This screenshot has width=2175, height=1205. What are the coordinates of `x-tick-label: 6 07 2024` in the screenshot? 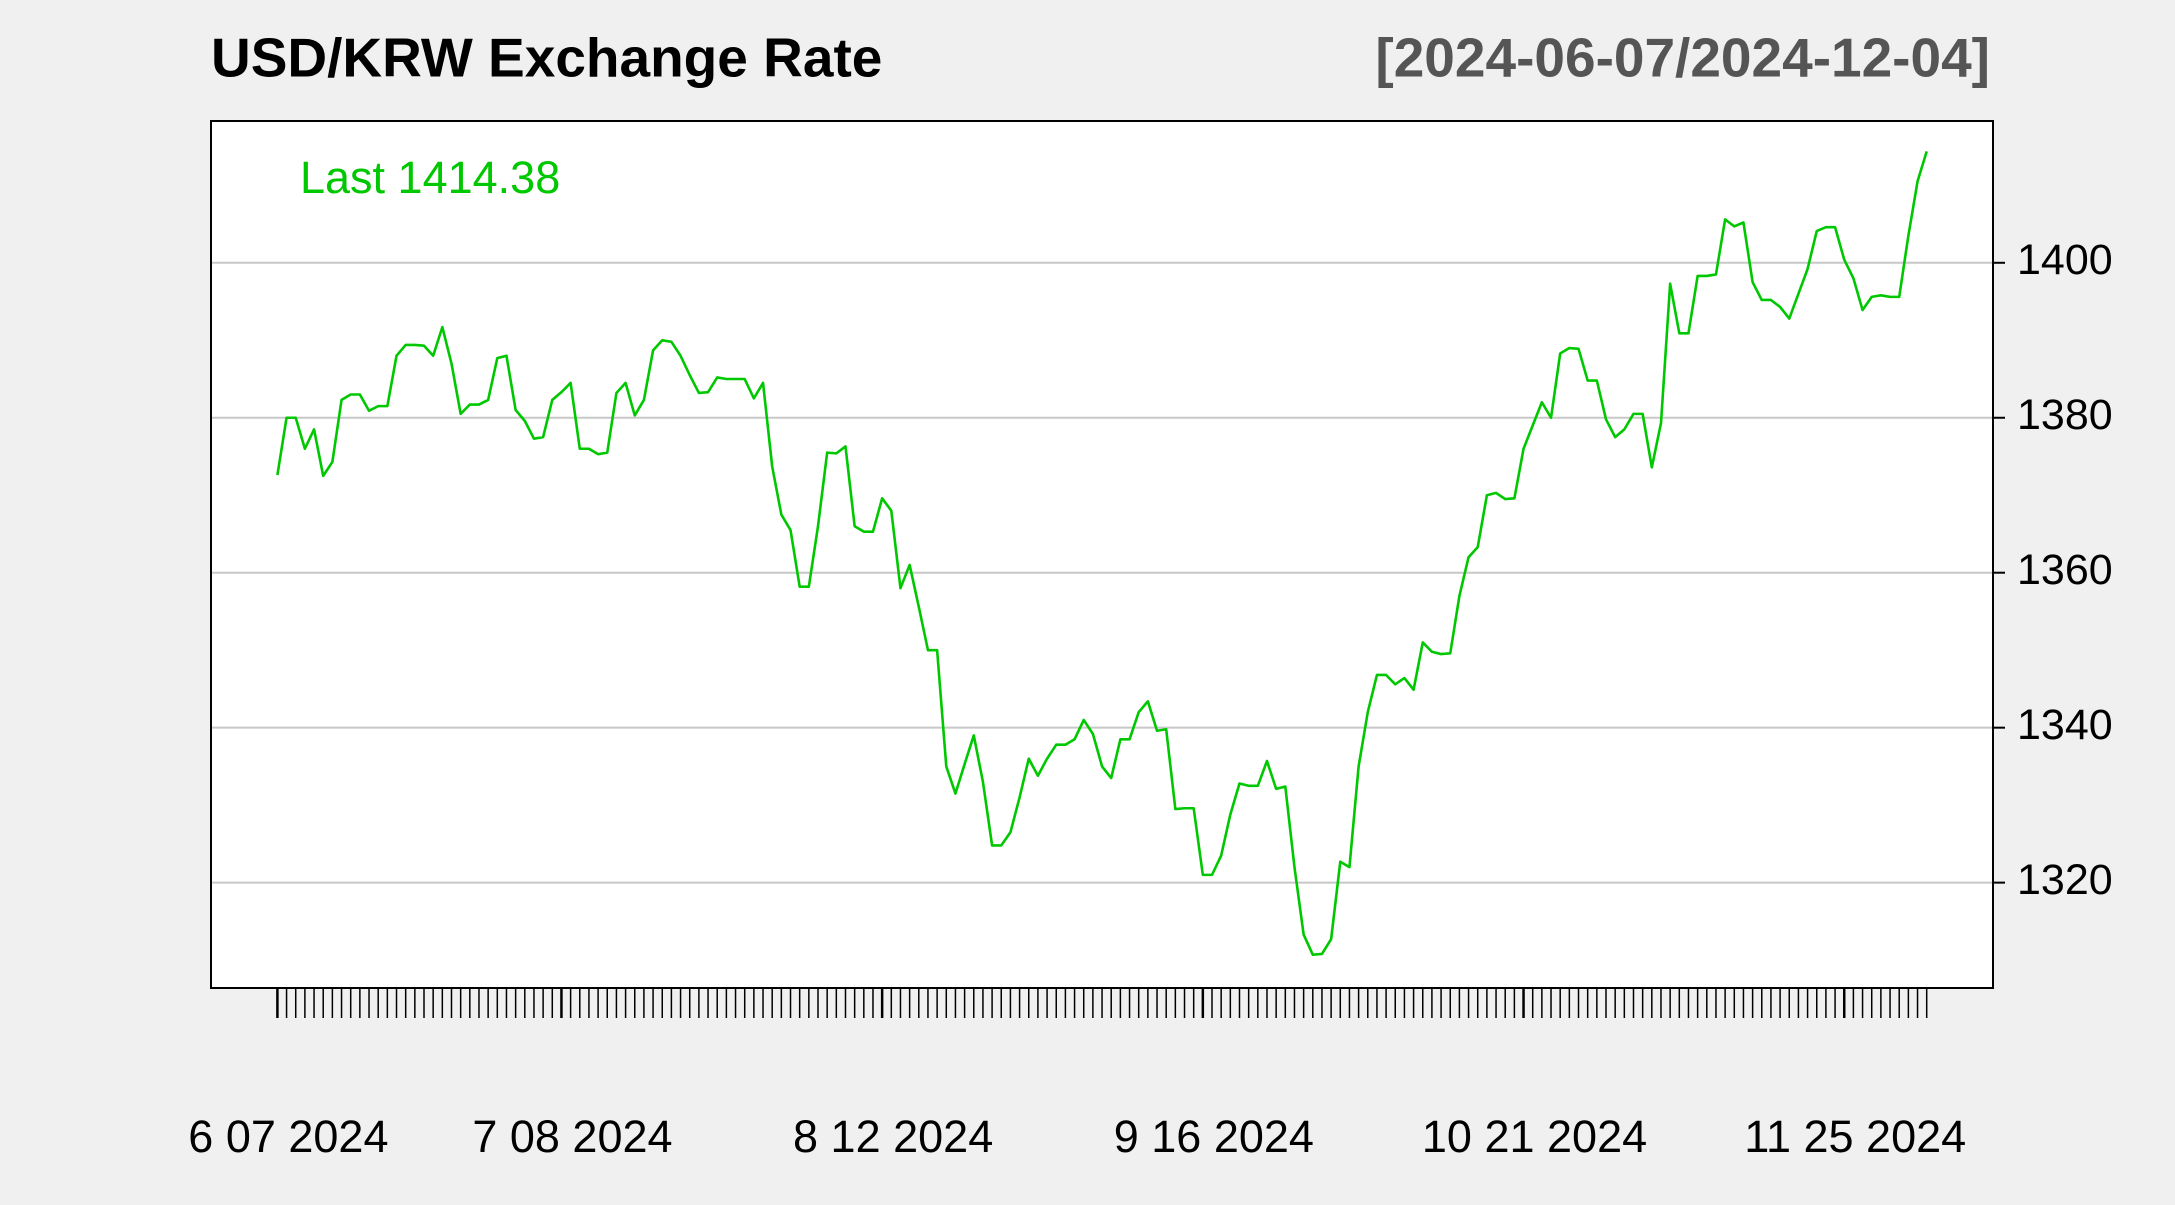 It's located at (288, 1136).